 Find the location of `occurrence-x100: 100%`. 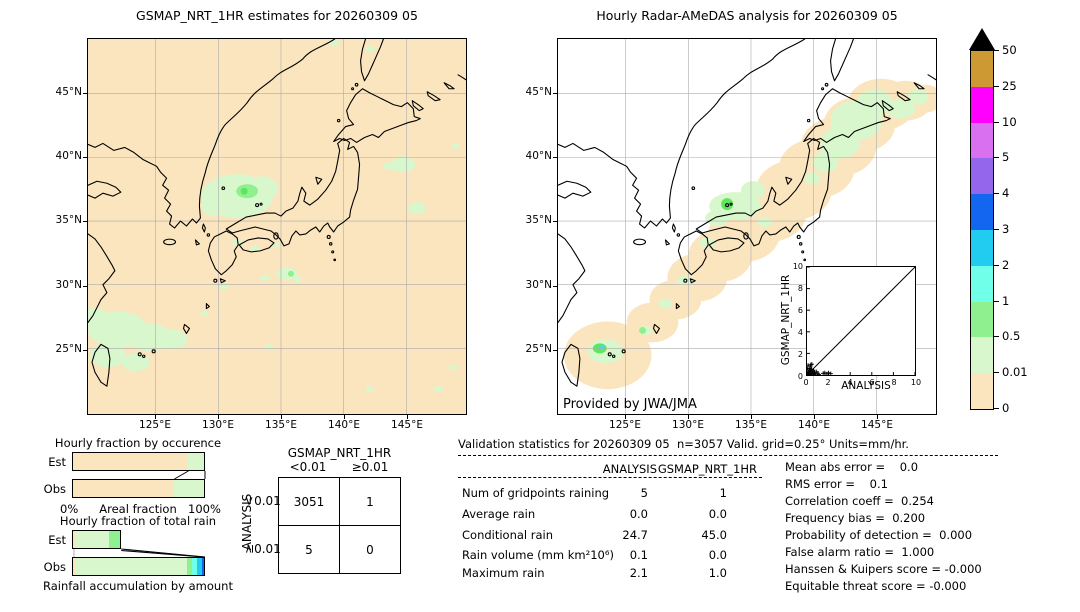

occurrence-x100: 100% is located at coordinates (204, 509).